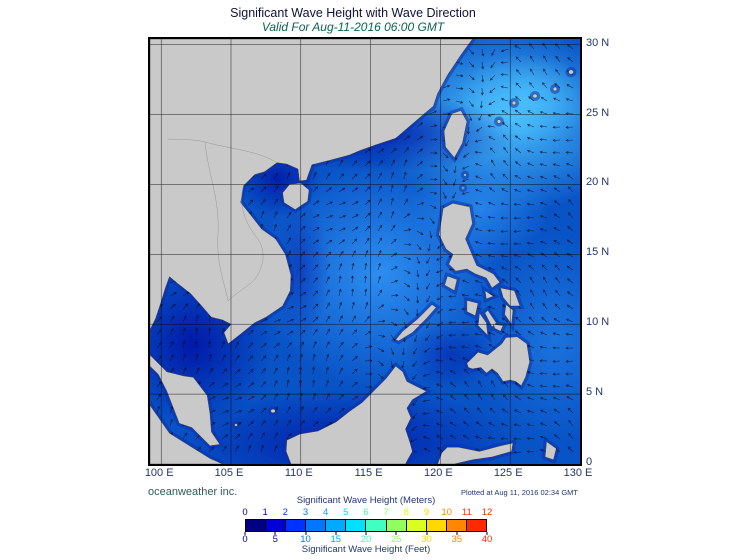  Describe the element at coordinates (245, 512) in the screenshot. I see `meters-tick-label: 0` at that location.